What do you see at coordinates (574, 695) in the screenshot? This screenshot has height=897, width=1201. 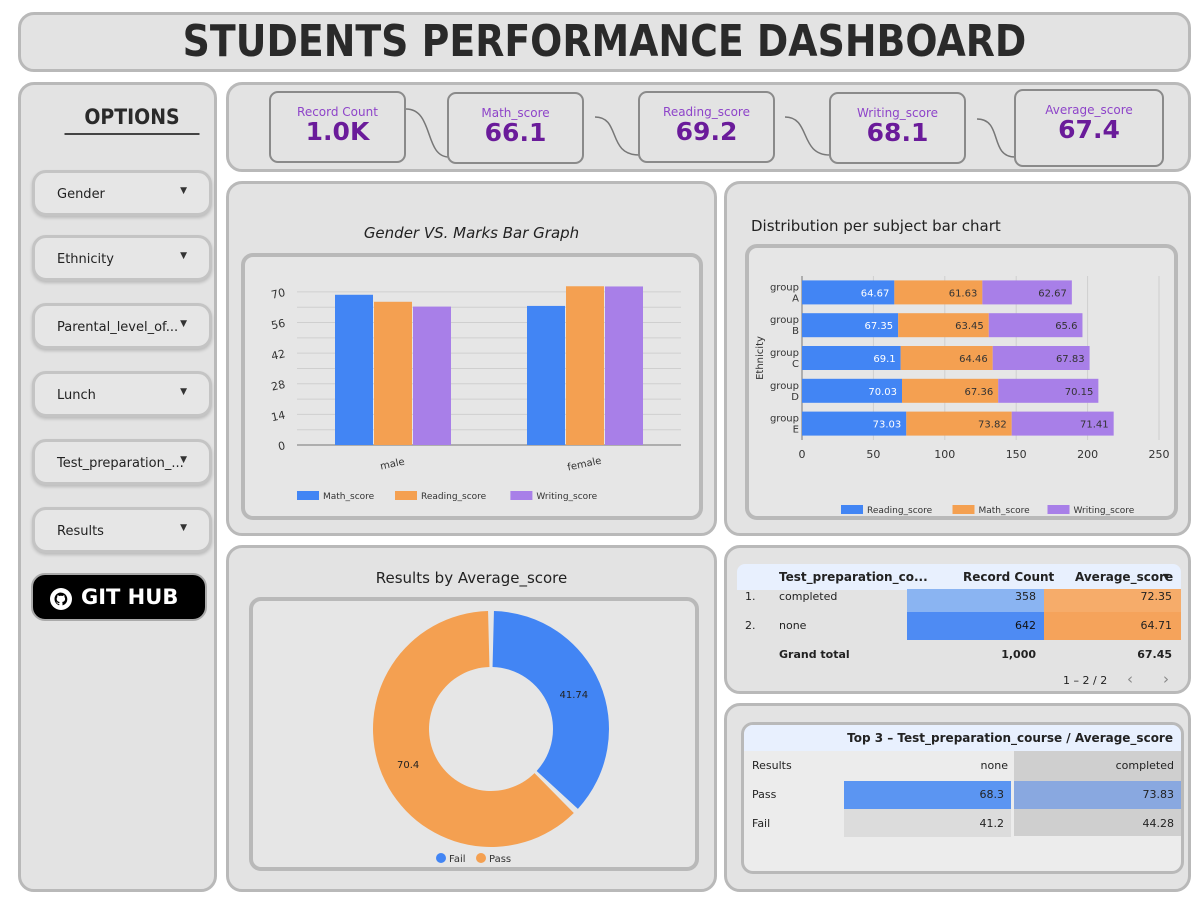 I see `slice-label: 41.74` at bounding box center [574, 695].